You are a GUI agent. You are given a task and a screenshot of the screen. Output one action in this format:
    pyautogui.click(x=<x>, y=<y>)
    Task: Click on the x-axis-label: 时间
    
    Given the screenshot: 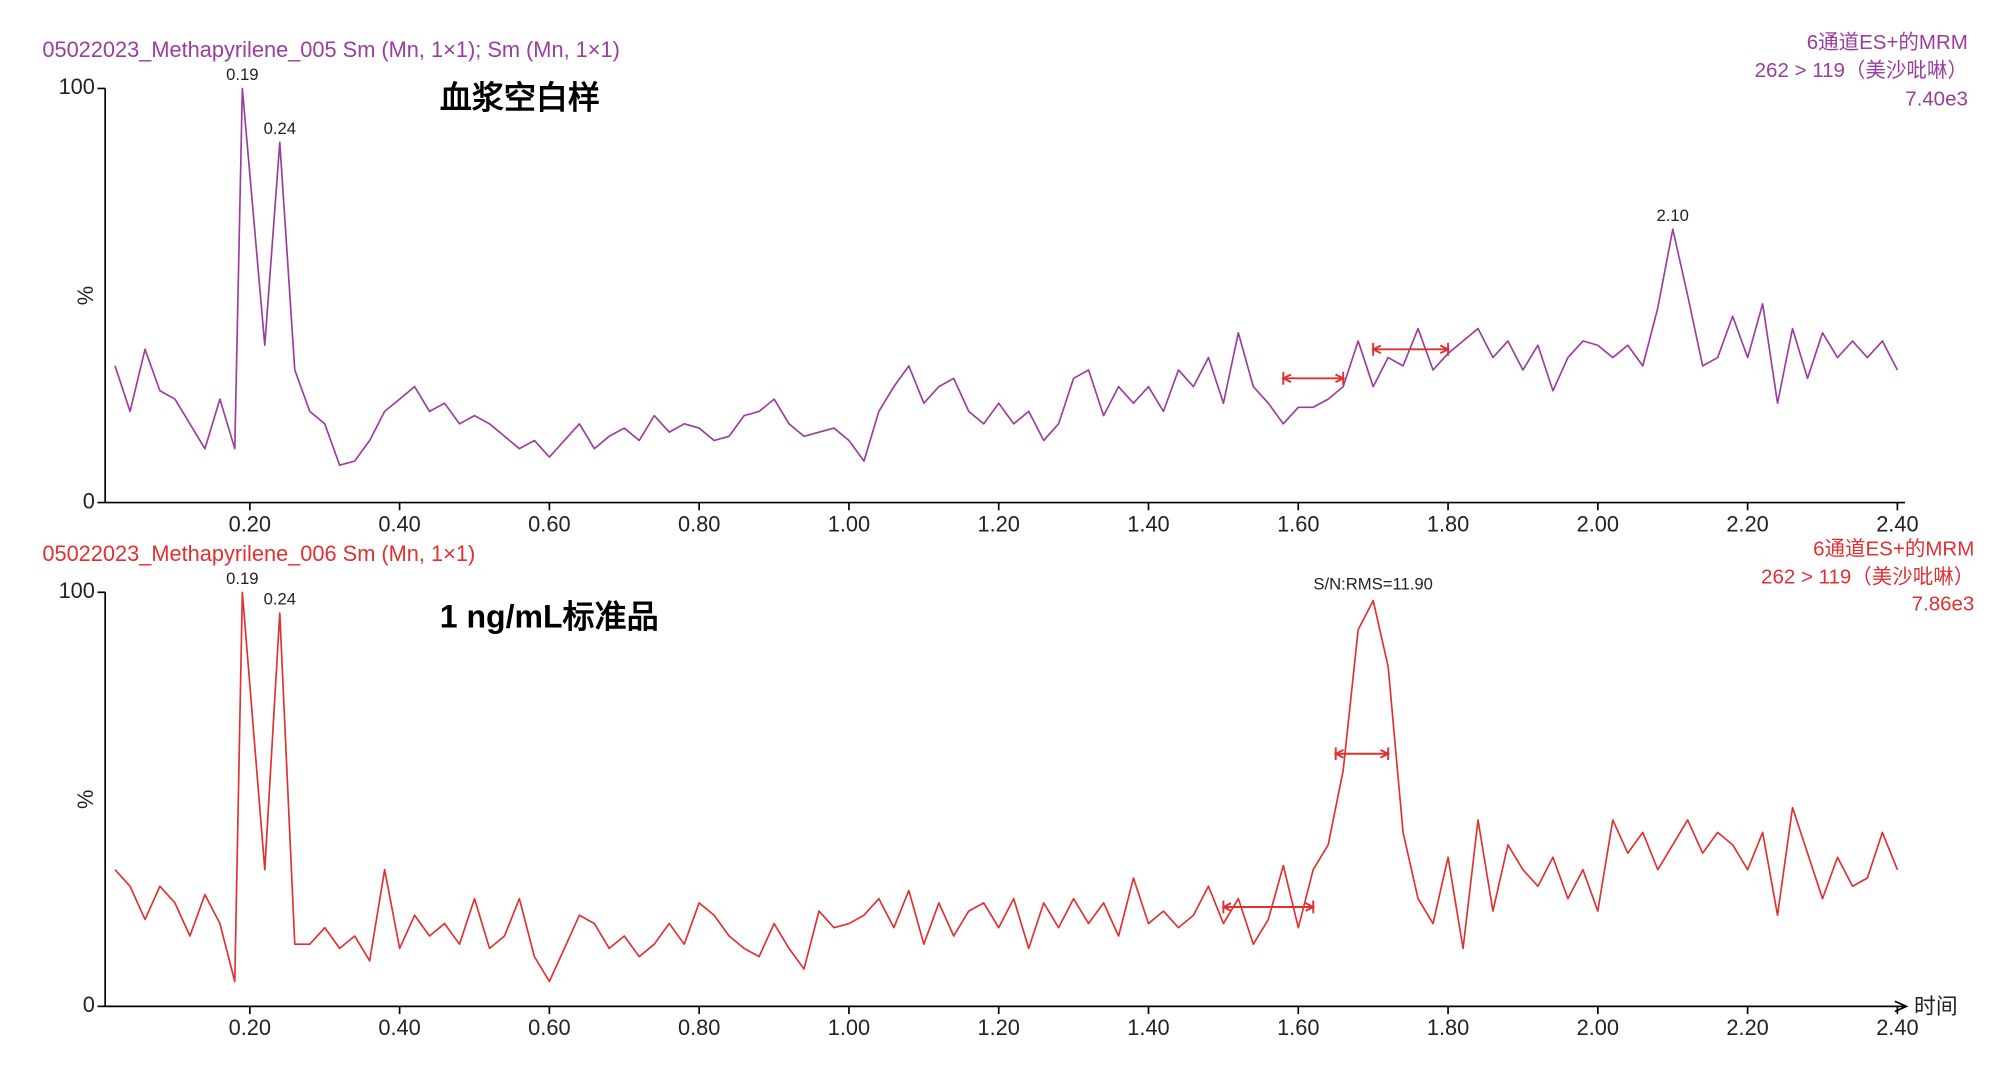 What is the action you would take?
    pyautogui.click(x=1936, y=1005)
    